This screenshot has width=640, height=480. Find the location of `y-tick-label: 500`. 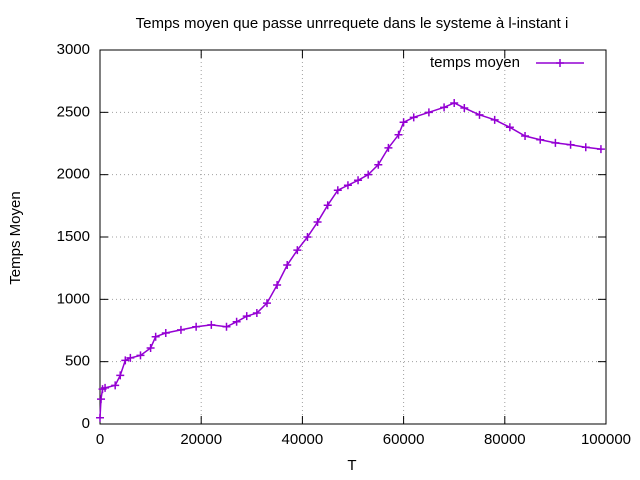

y-tick-label: 500 is located at coordinates (77, 361).